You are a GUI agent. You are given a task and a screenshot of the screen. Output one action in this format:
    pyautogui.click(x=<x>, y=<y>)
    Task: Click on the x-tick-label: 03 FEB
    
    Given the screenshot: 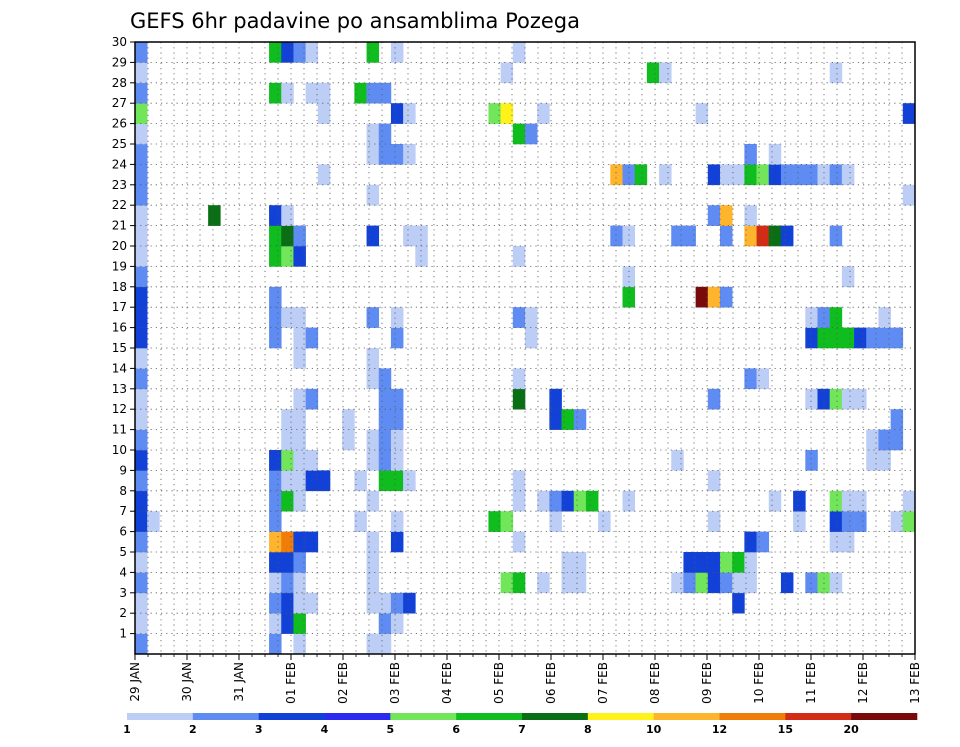 What is the action you would take?
    pyautogui.click(x=395, y=683)
    